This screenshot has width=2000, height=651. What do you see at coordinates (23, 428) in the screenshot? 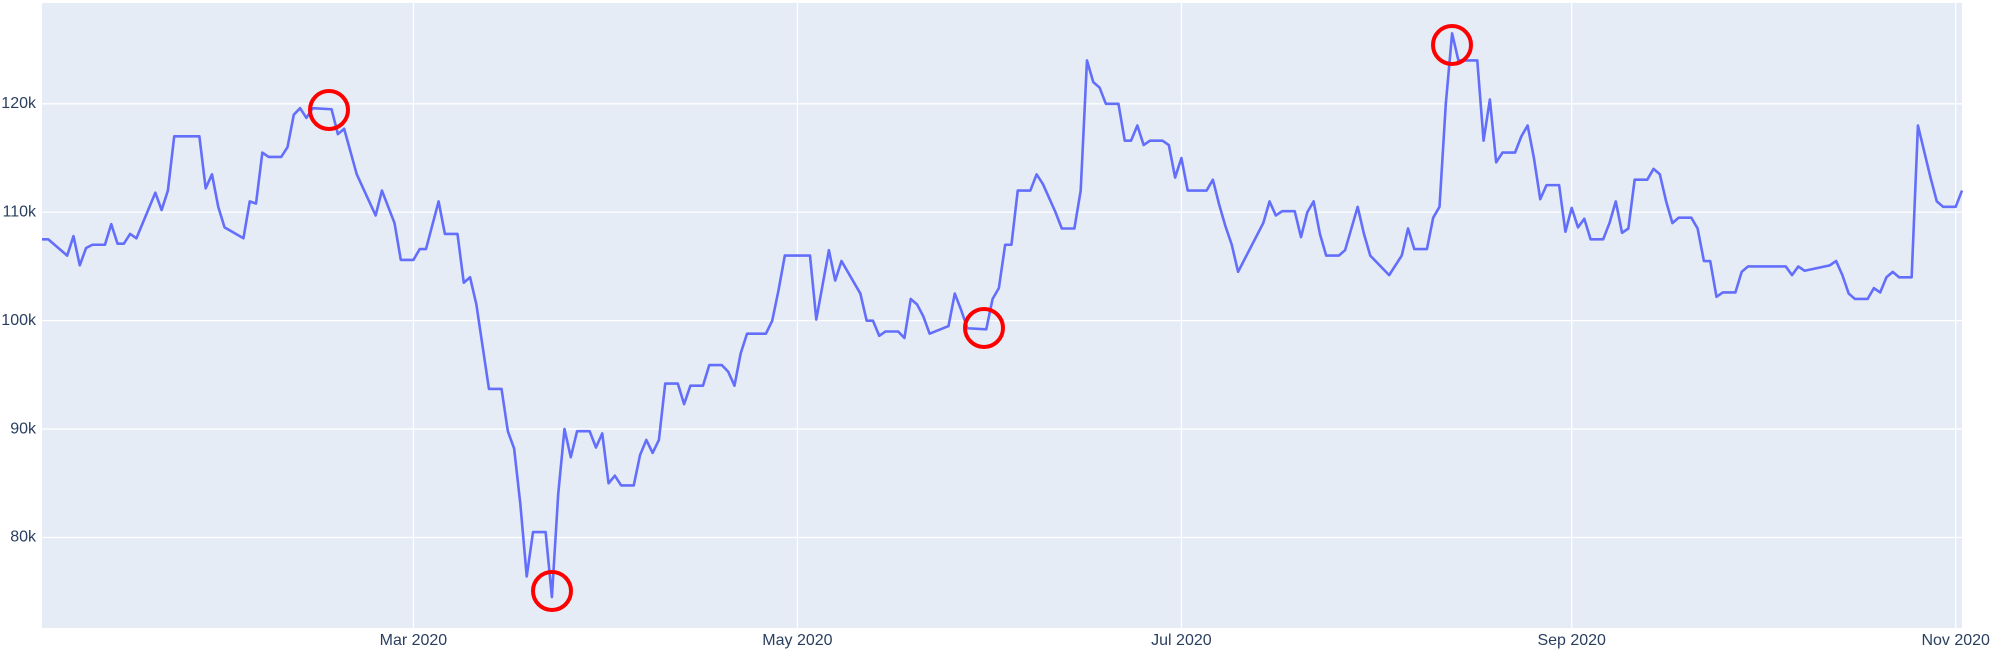
I see `y-tick-label: 90k` at bounding box center [23, 428].